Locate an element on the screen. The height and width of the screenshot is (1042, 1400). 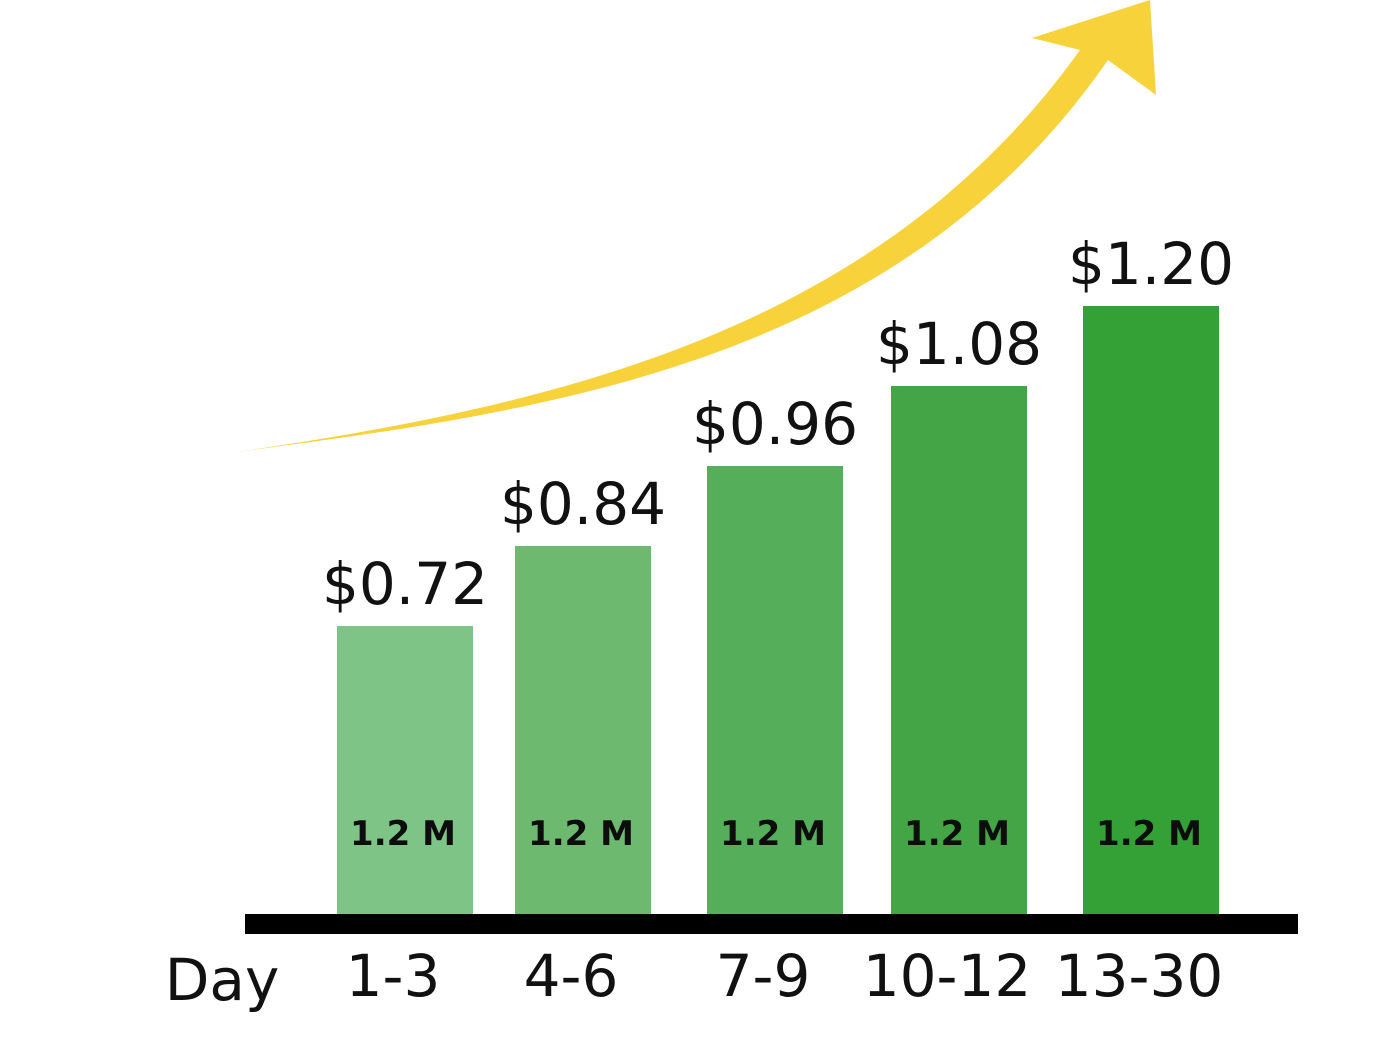
x-tick-labels: 1-3 4-6 7-9 10-12 13-30 is located at coordinates (785, 976).